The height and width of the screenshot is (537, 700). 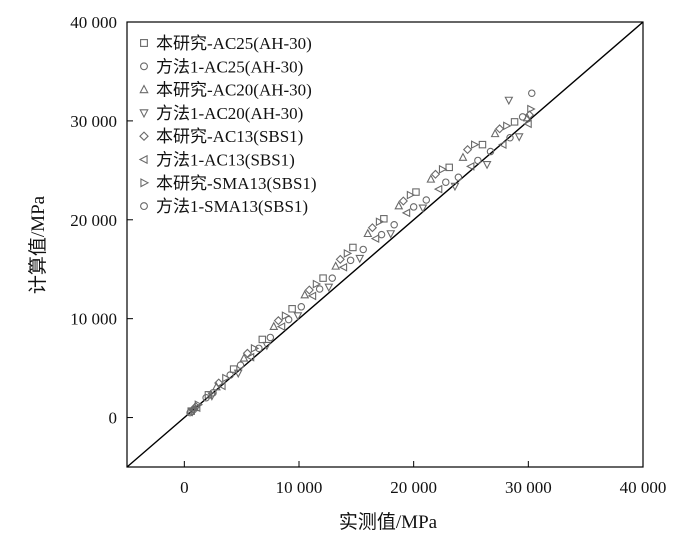 What do you see at coordinates (413, 487) in the screenshot?
I see `x-tick-label: 20 000` at bounding box center [413, 487].